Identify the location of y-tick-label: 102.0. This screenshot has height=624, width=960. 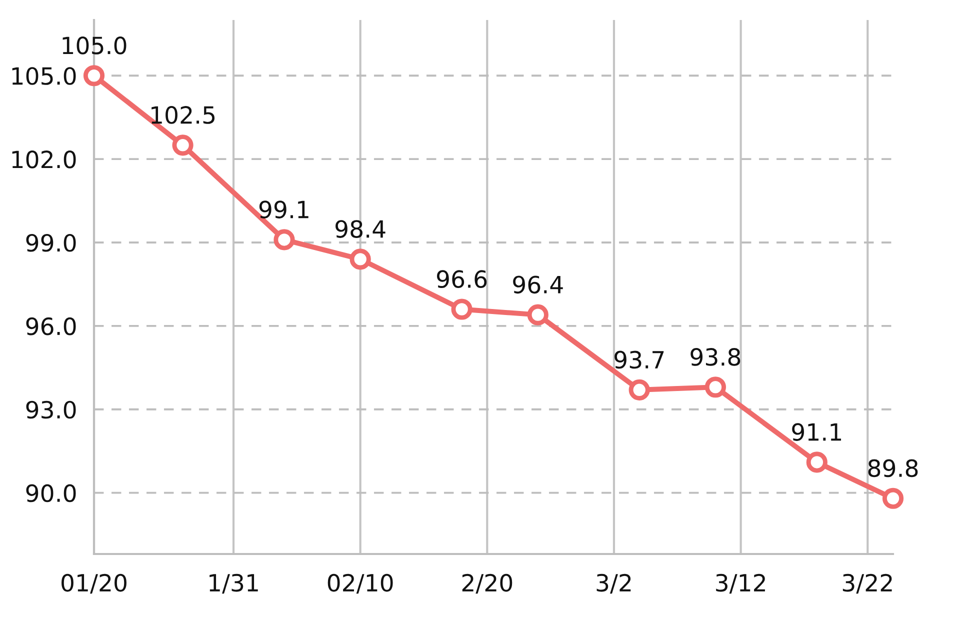
(44, 159).